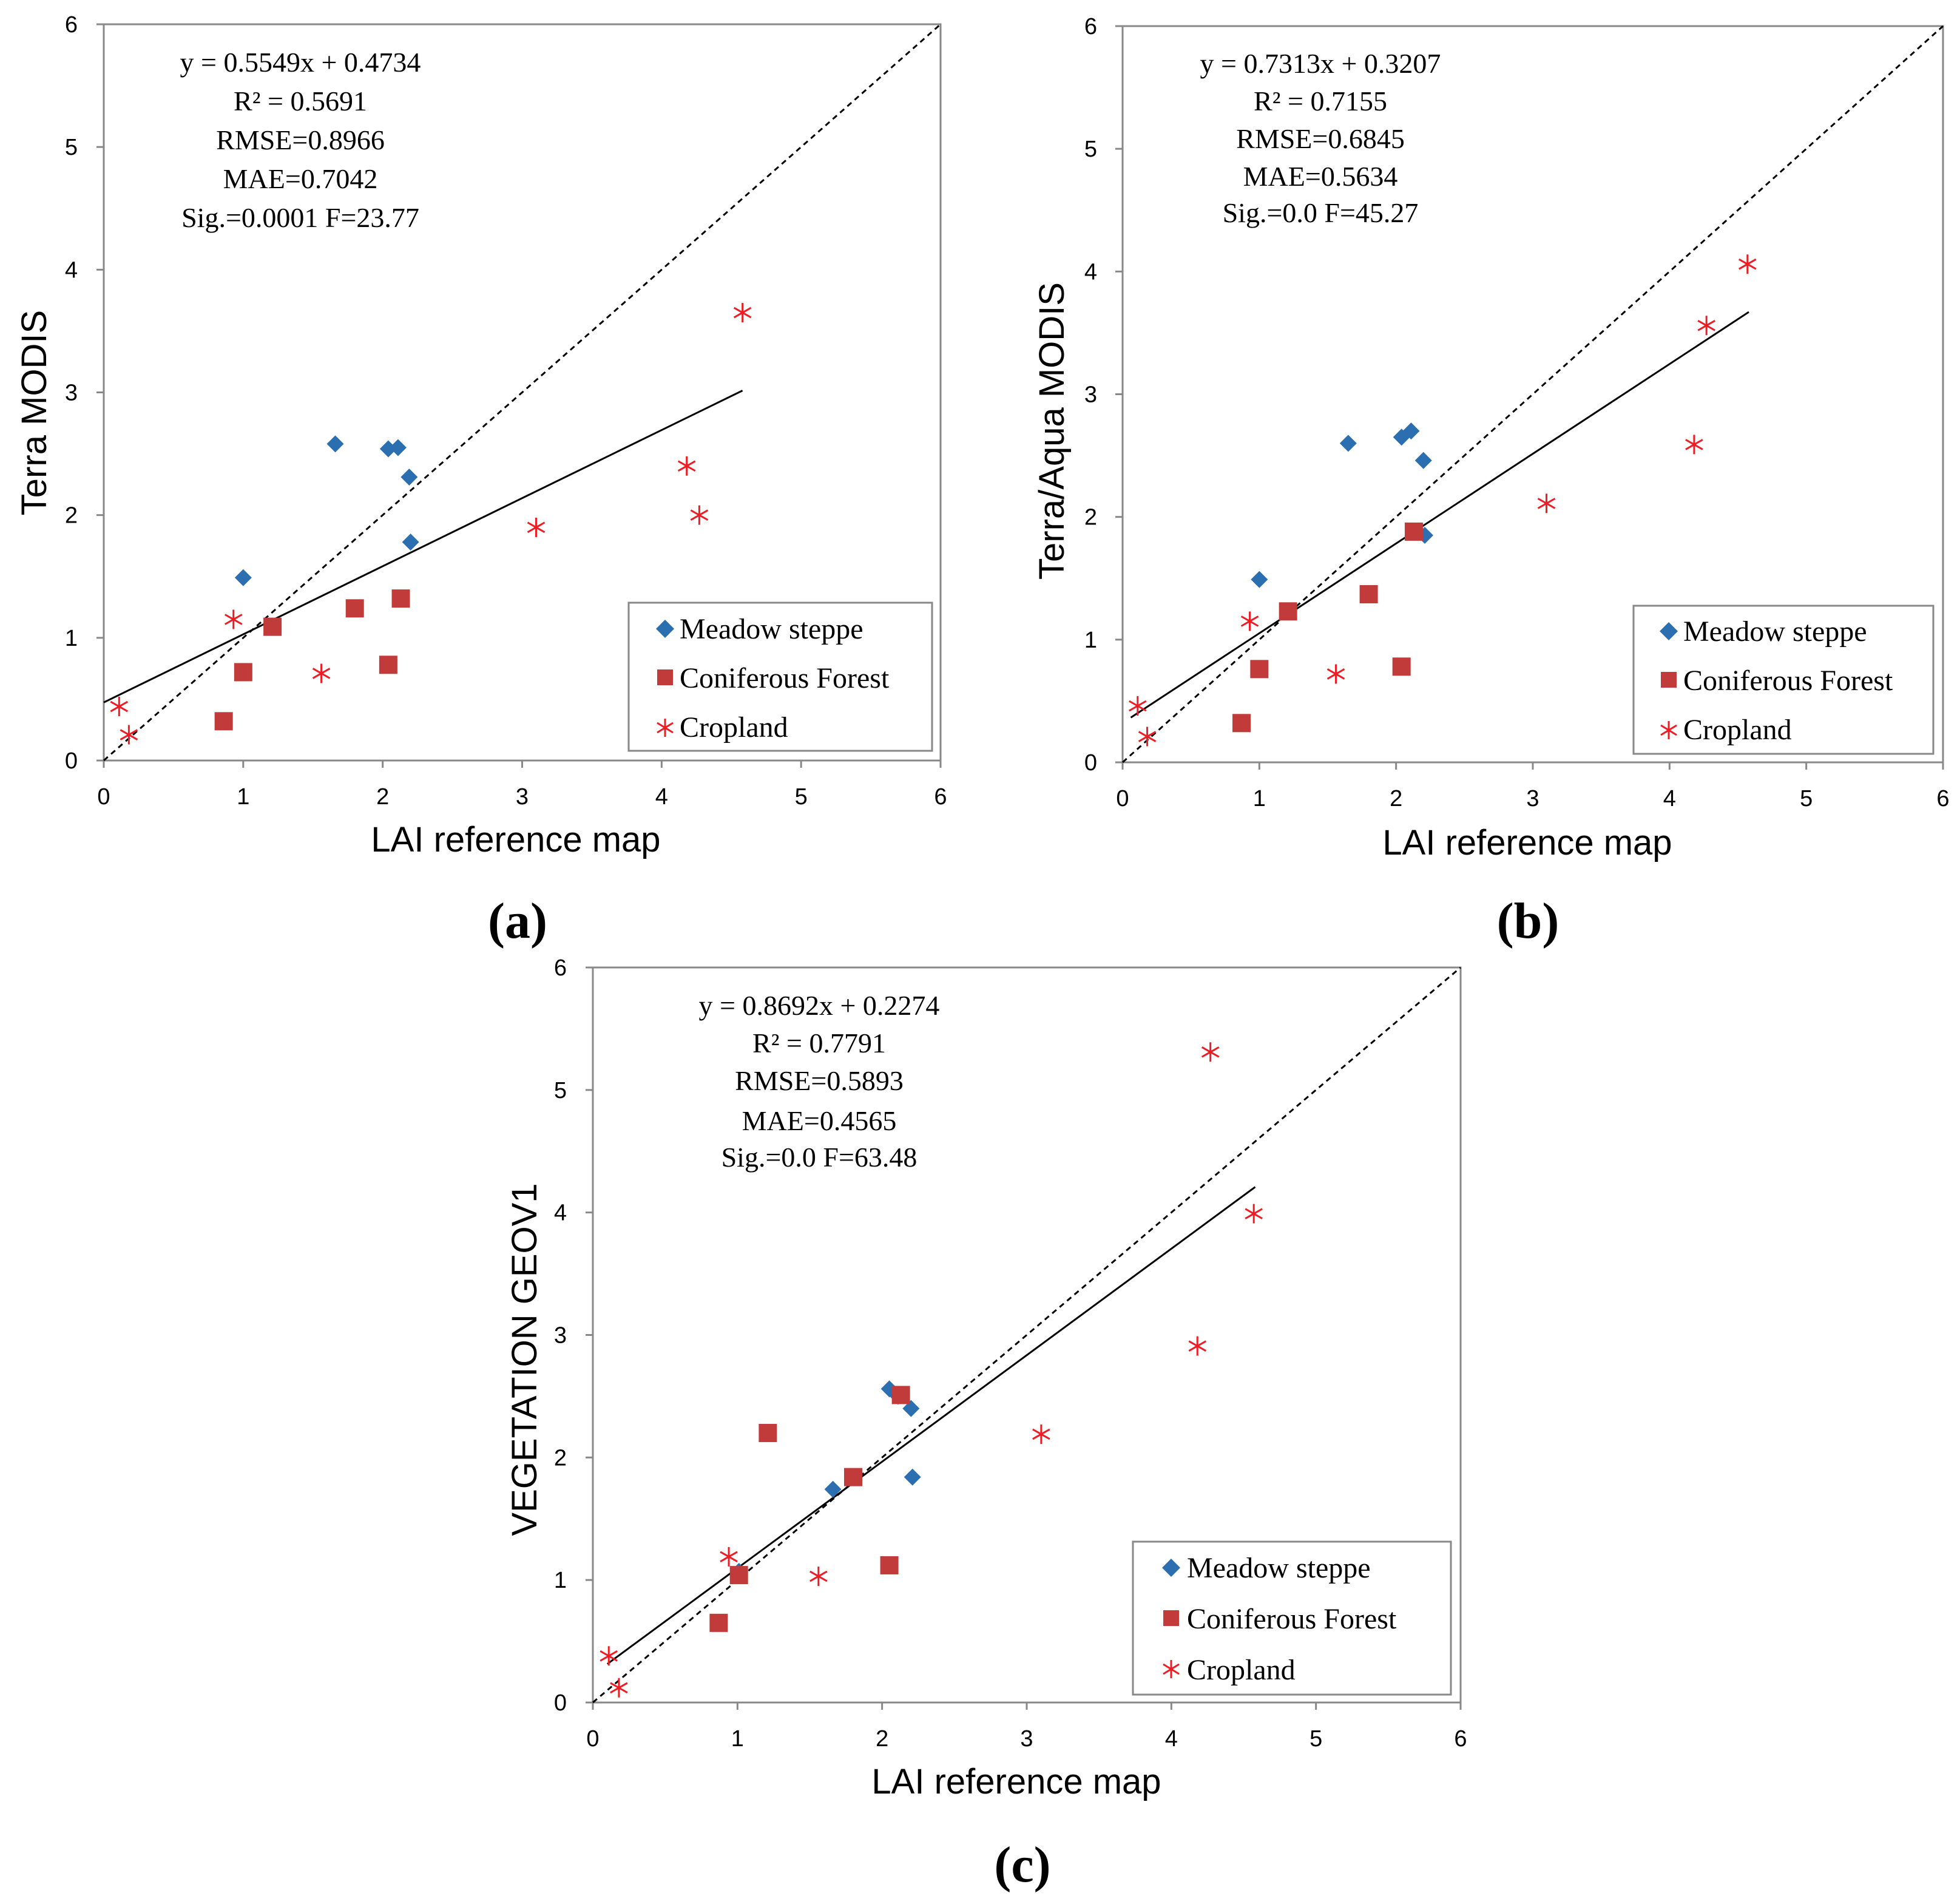 The width and height of the screenshot is (1960, 1904). Describe the element at coordinates (517, 921) in the screenshot. I see `panel-label: (a)` at that location.